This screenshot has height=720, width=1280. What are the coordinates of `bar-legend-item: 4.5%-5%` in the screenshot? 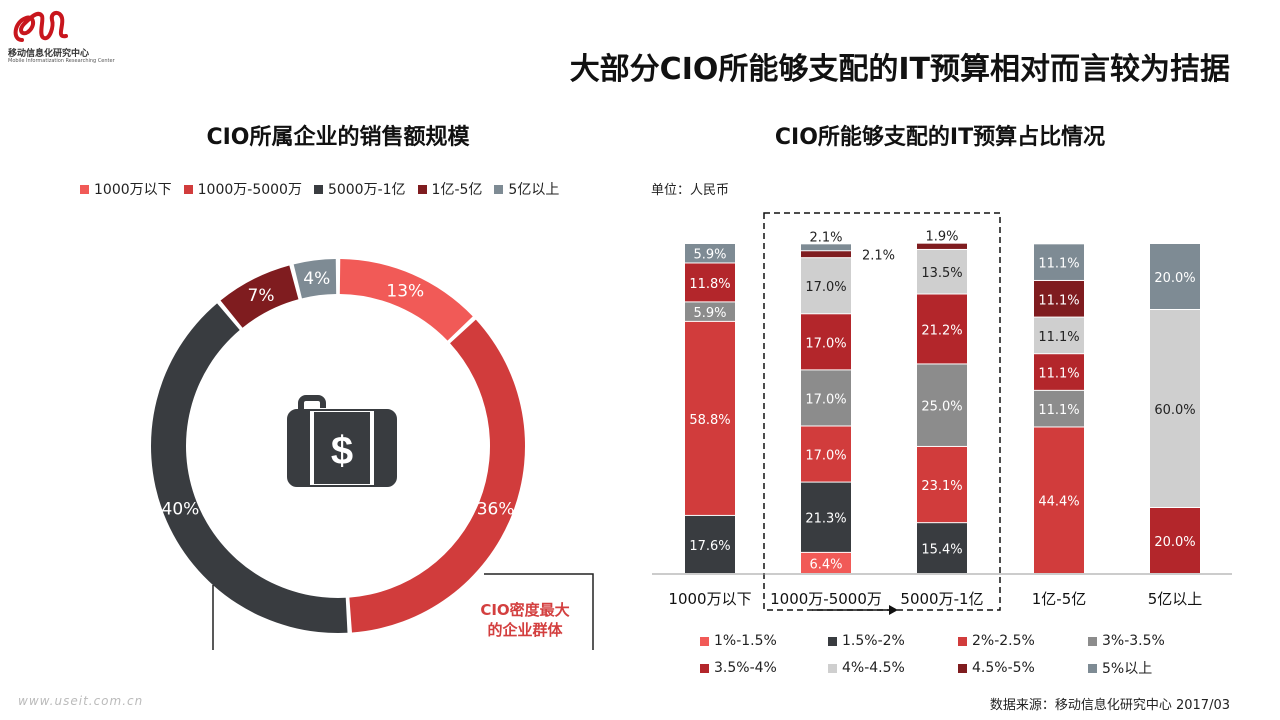 It's located at (1023, 668).